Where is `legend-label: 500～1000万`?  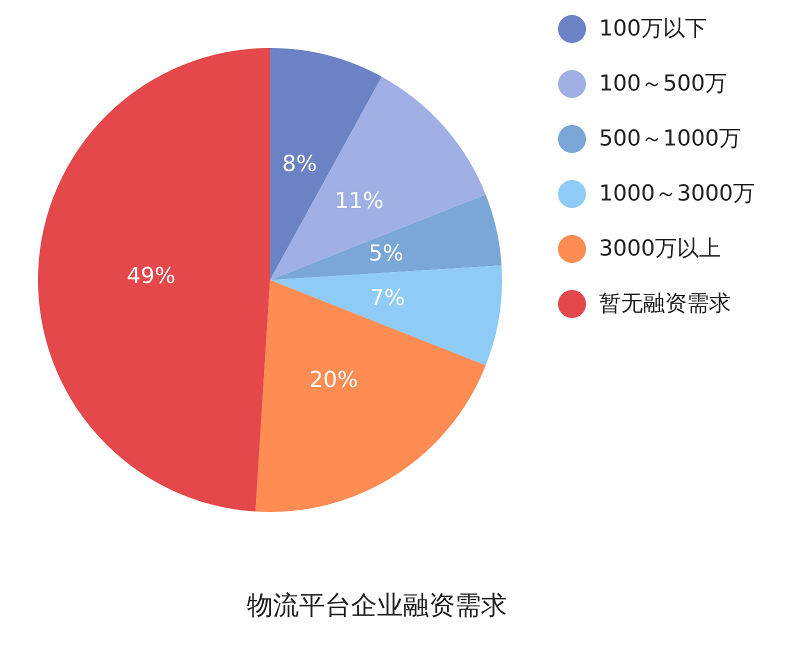 legend-label: 500～1000万 is located at coordinates (670, 139).